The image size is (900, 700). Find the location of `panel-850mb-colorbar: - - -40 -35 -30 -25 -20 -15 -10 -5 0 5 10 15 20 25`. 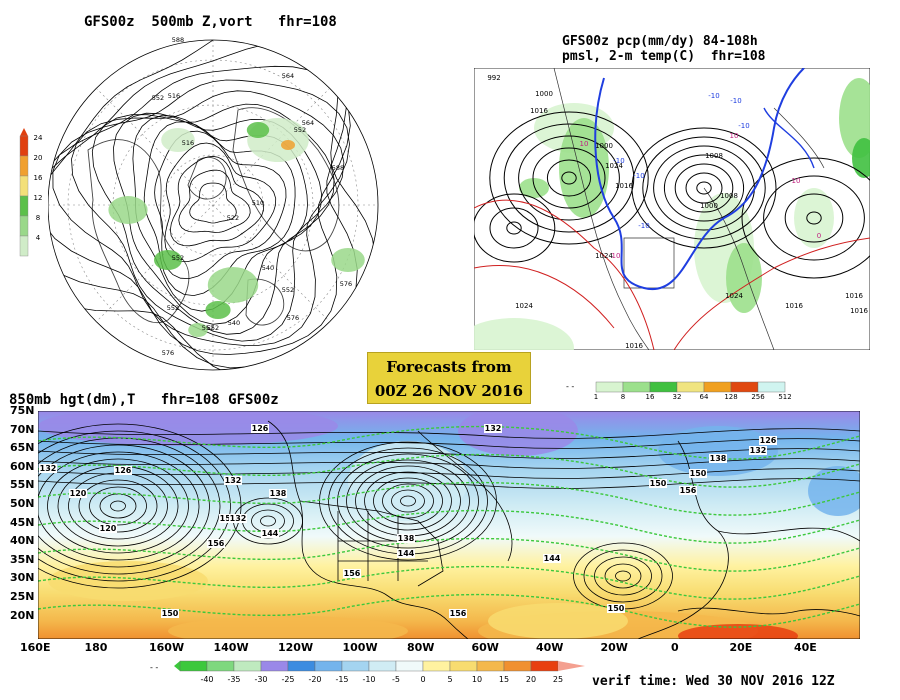

panel-850mb-colorbar: - - -40 -35 -30 -25 -20 -15 -10 -5 0 5 10 15 20 25 is located at coordinates (367, 672).